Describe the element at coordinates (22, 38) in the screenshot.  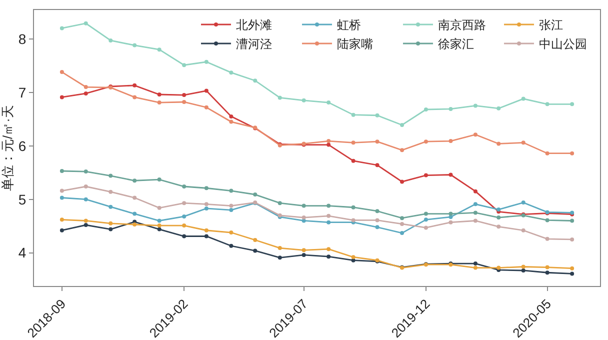
I see `y-tick-label: 8` at that location.